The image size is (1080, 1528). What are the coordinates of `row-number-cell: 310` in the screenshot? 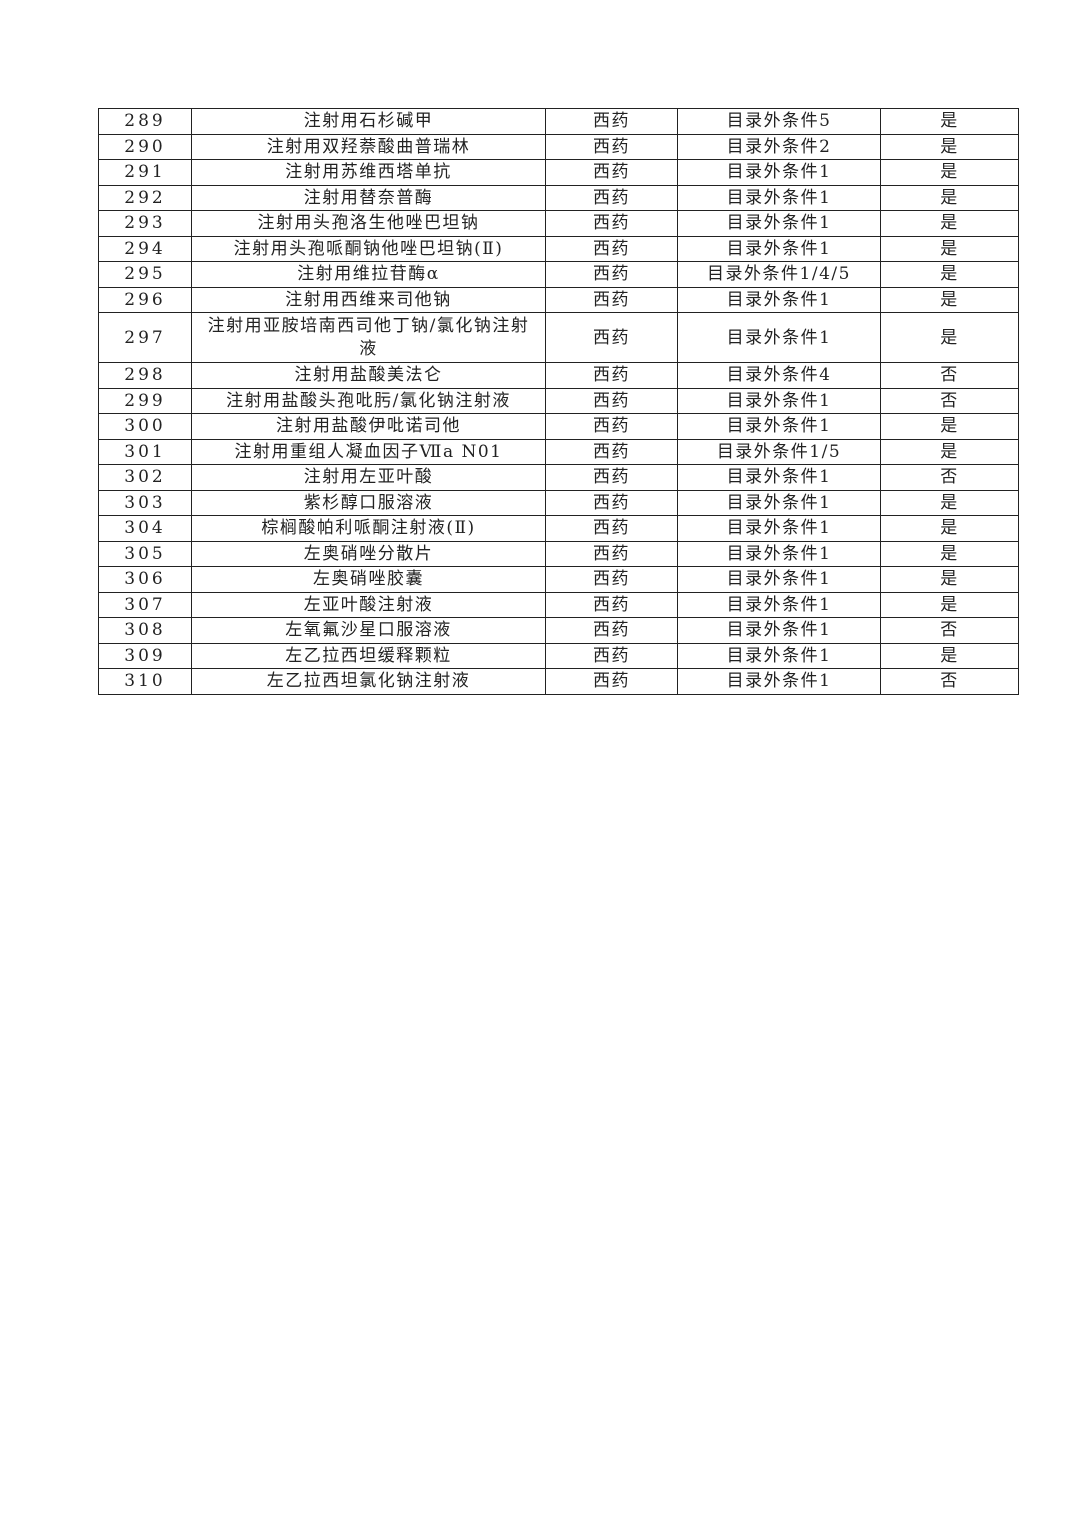 It's located at (145, 681).